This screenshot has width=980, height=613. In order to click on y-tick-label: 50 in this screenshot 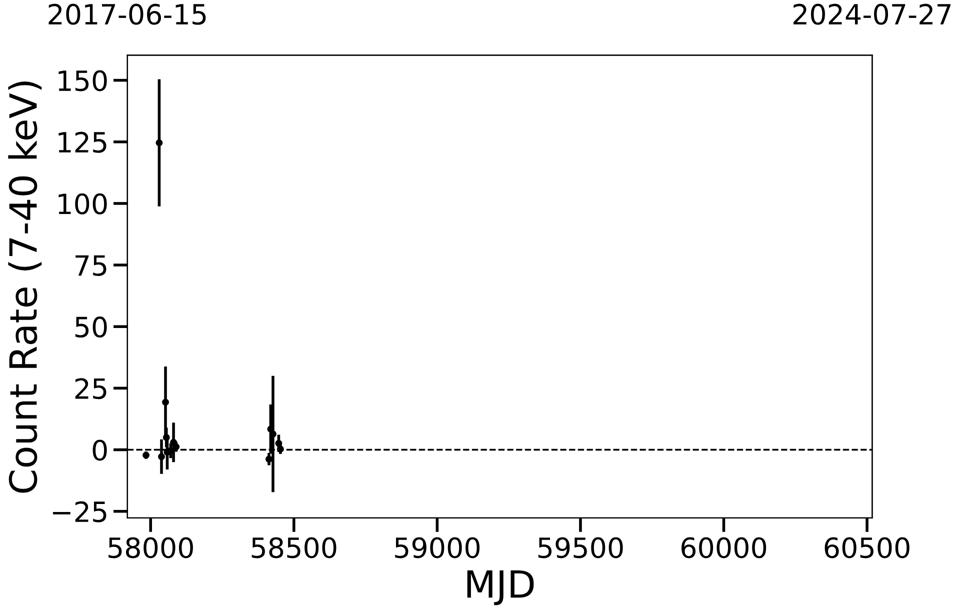, I will do `click(91, 327)`.